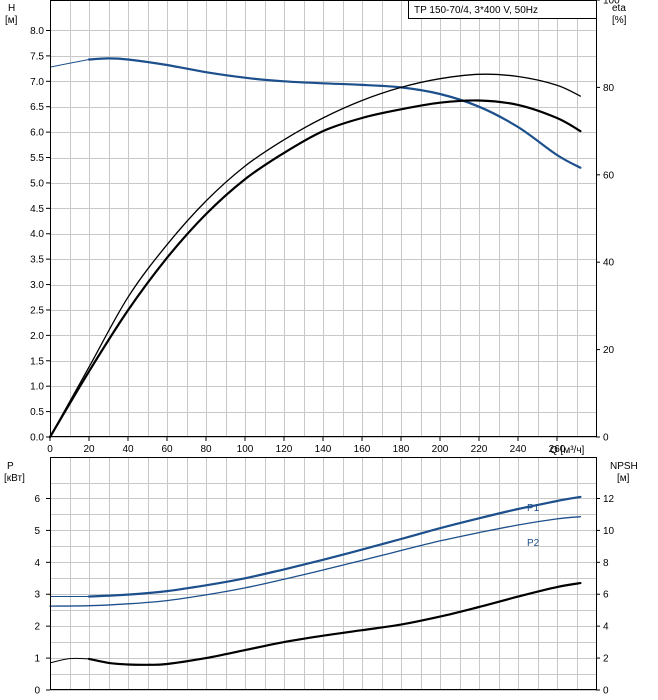 The height and width of the screenshot is (700, 658). I want to click on x-tick-label: 260, so click(557, 449).